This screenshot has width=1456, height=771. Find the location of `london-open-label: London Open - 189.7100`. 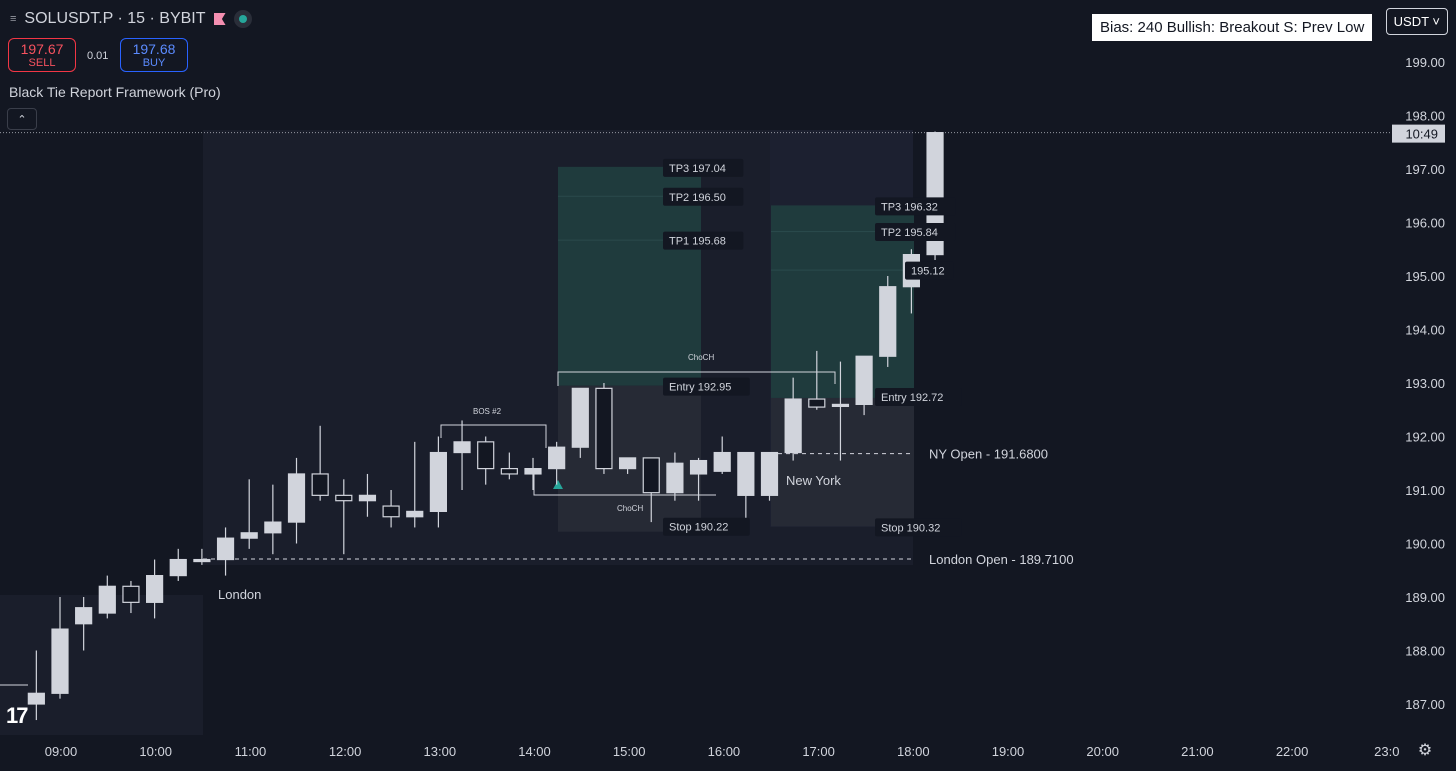

london-open-label: London Open - 189.7100 is located at coordinates (1001, 559).